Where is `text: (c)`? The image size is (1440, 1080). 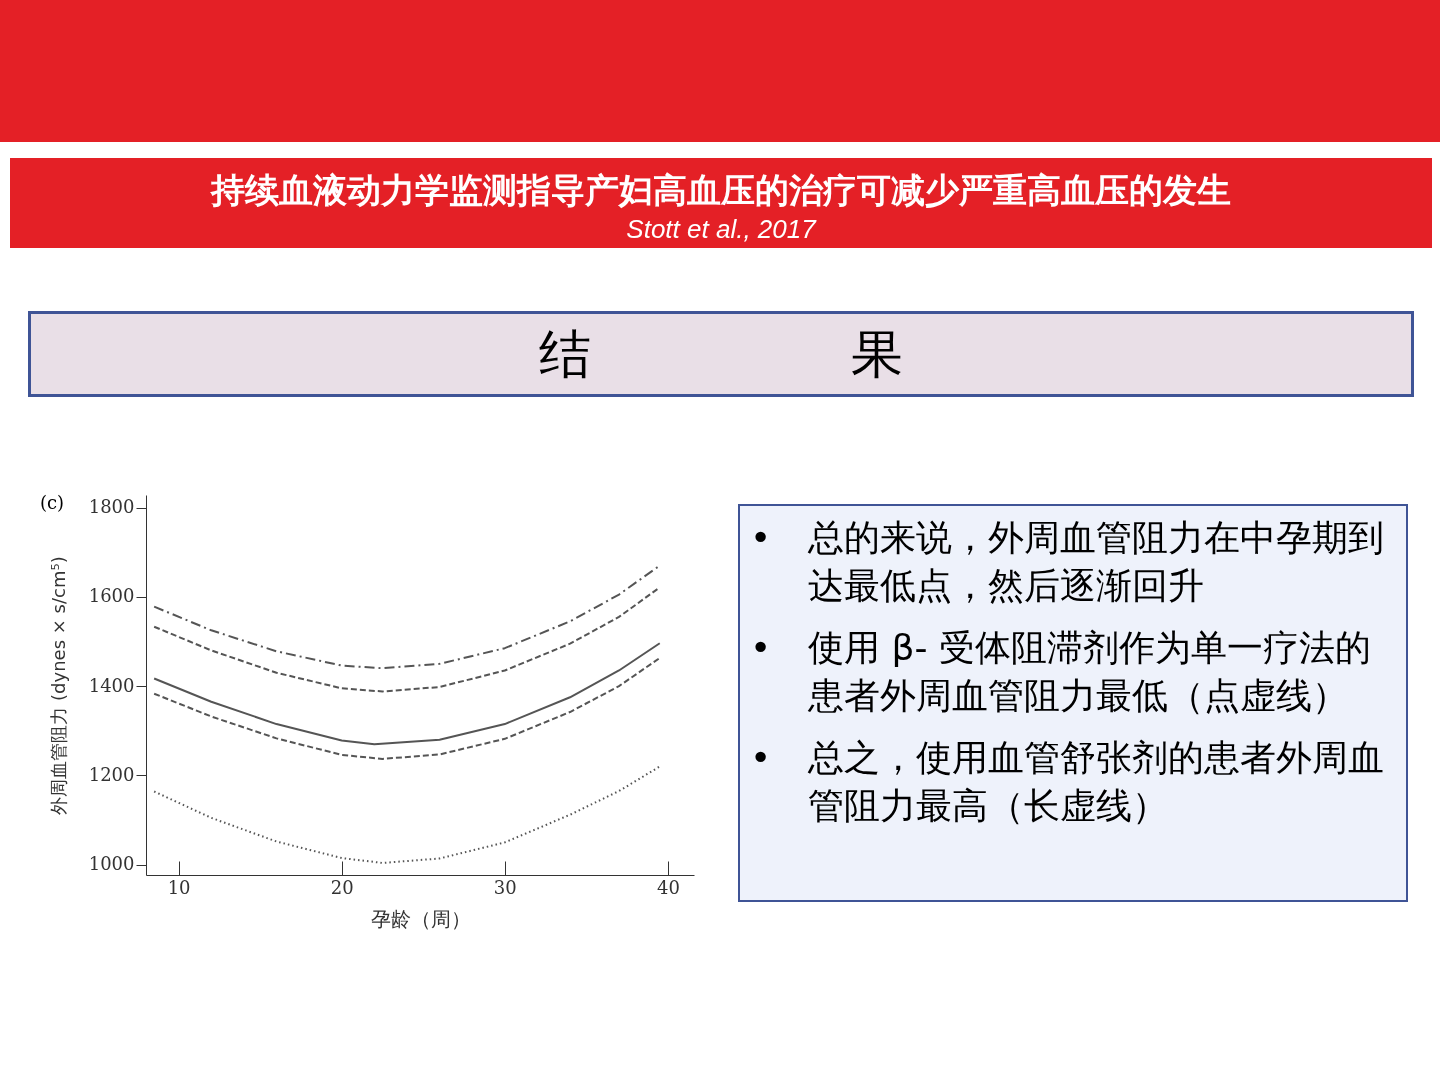
text: (c) is located at coordinates (52, 502).